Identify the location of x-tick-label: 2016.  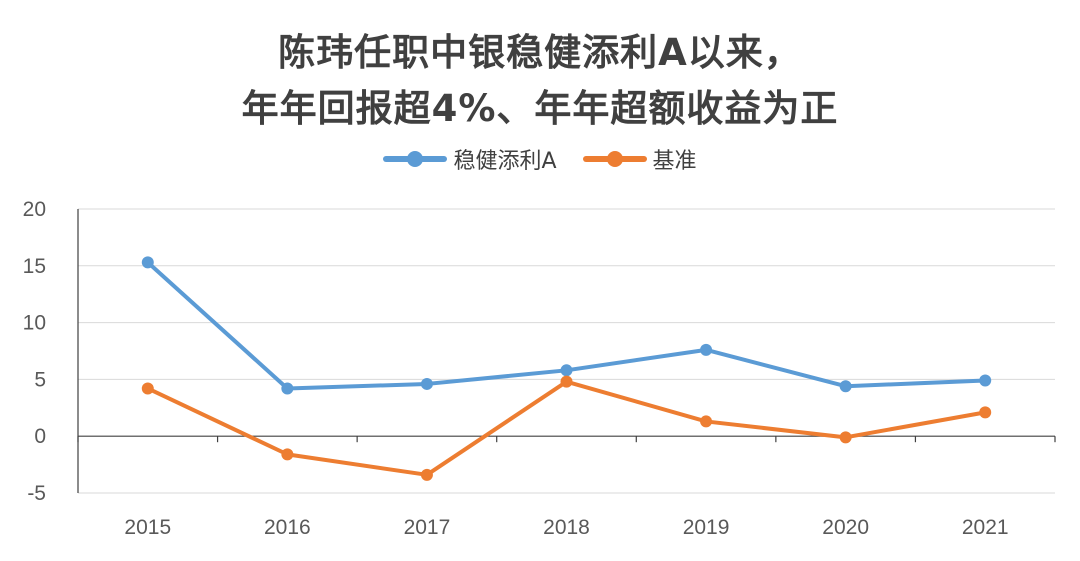
(287, 527).